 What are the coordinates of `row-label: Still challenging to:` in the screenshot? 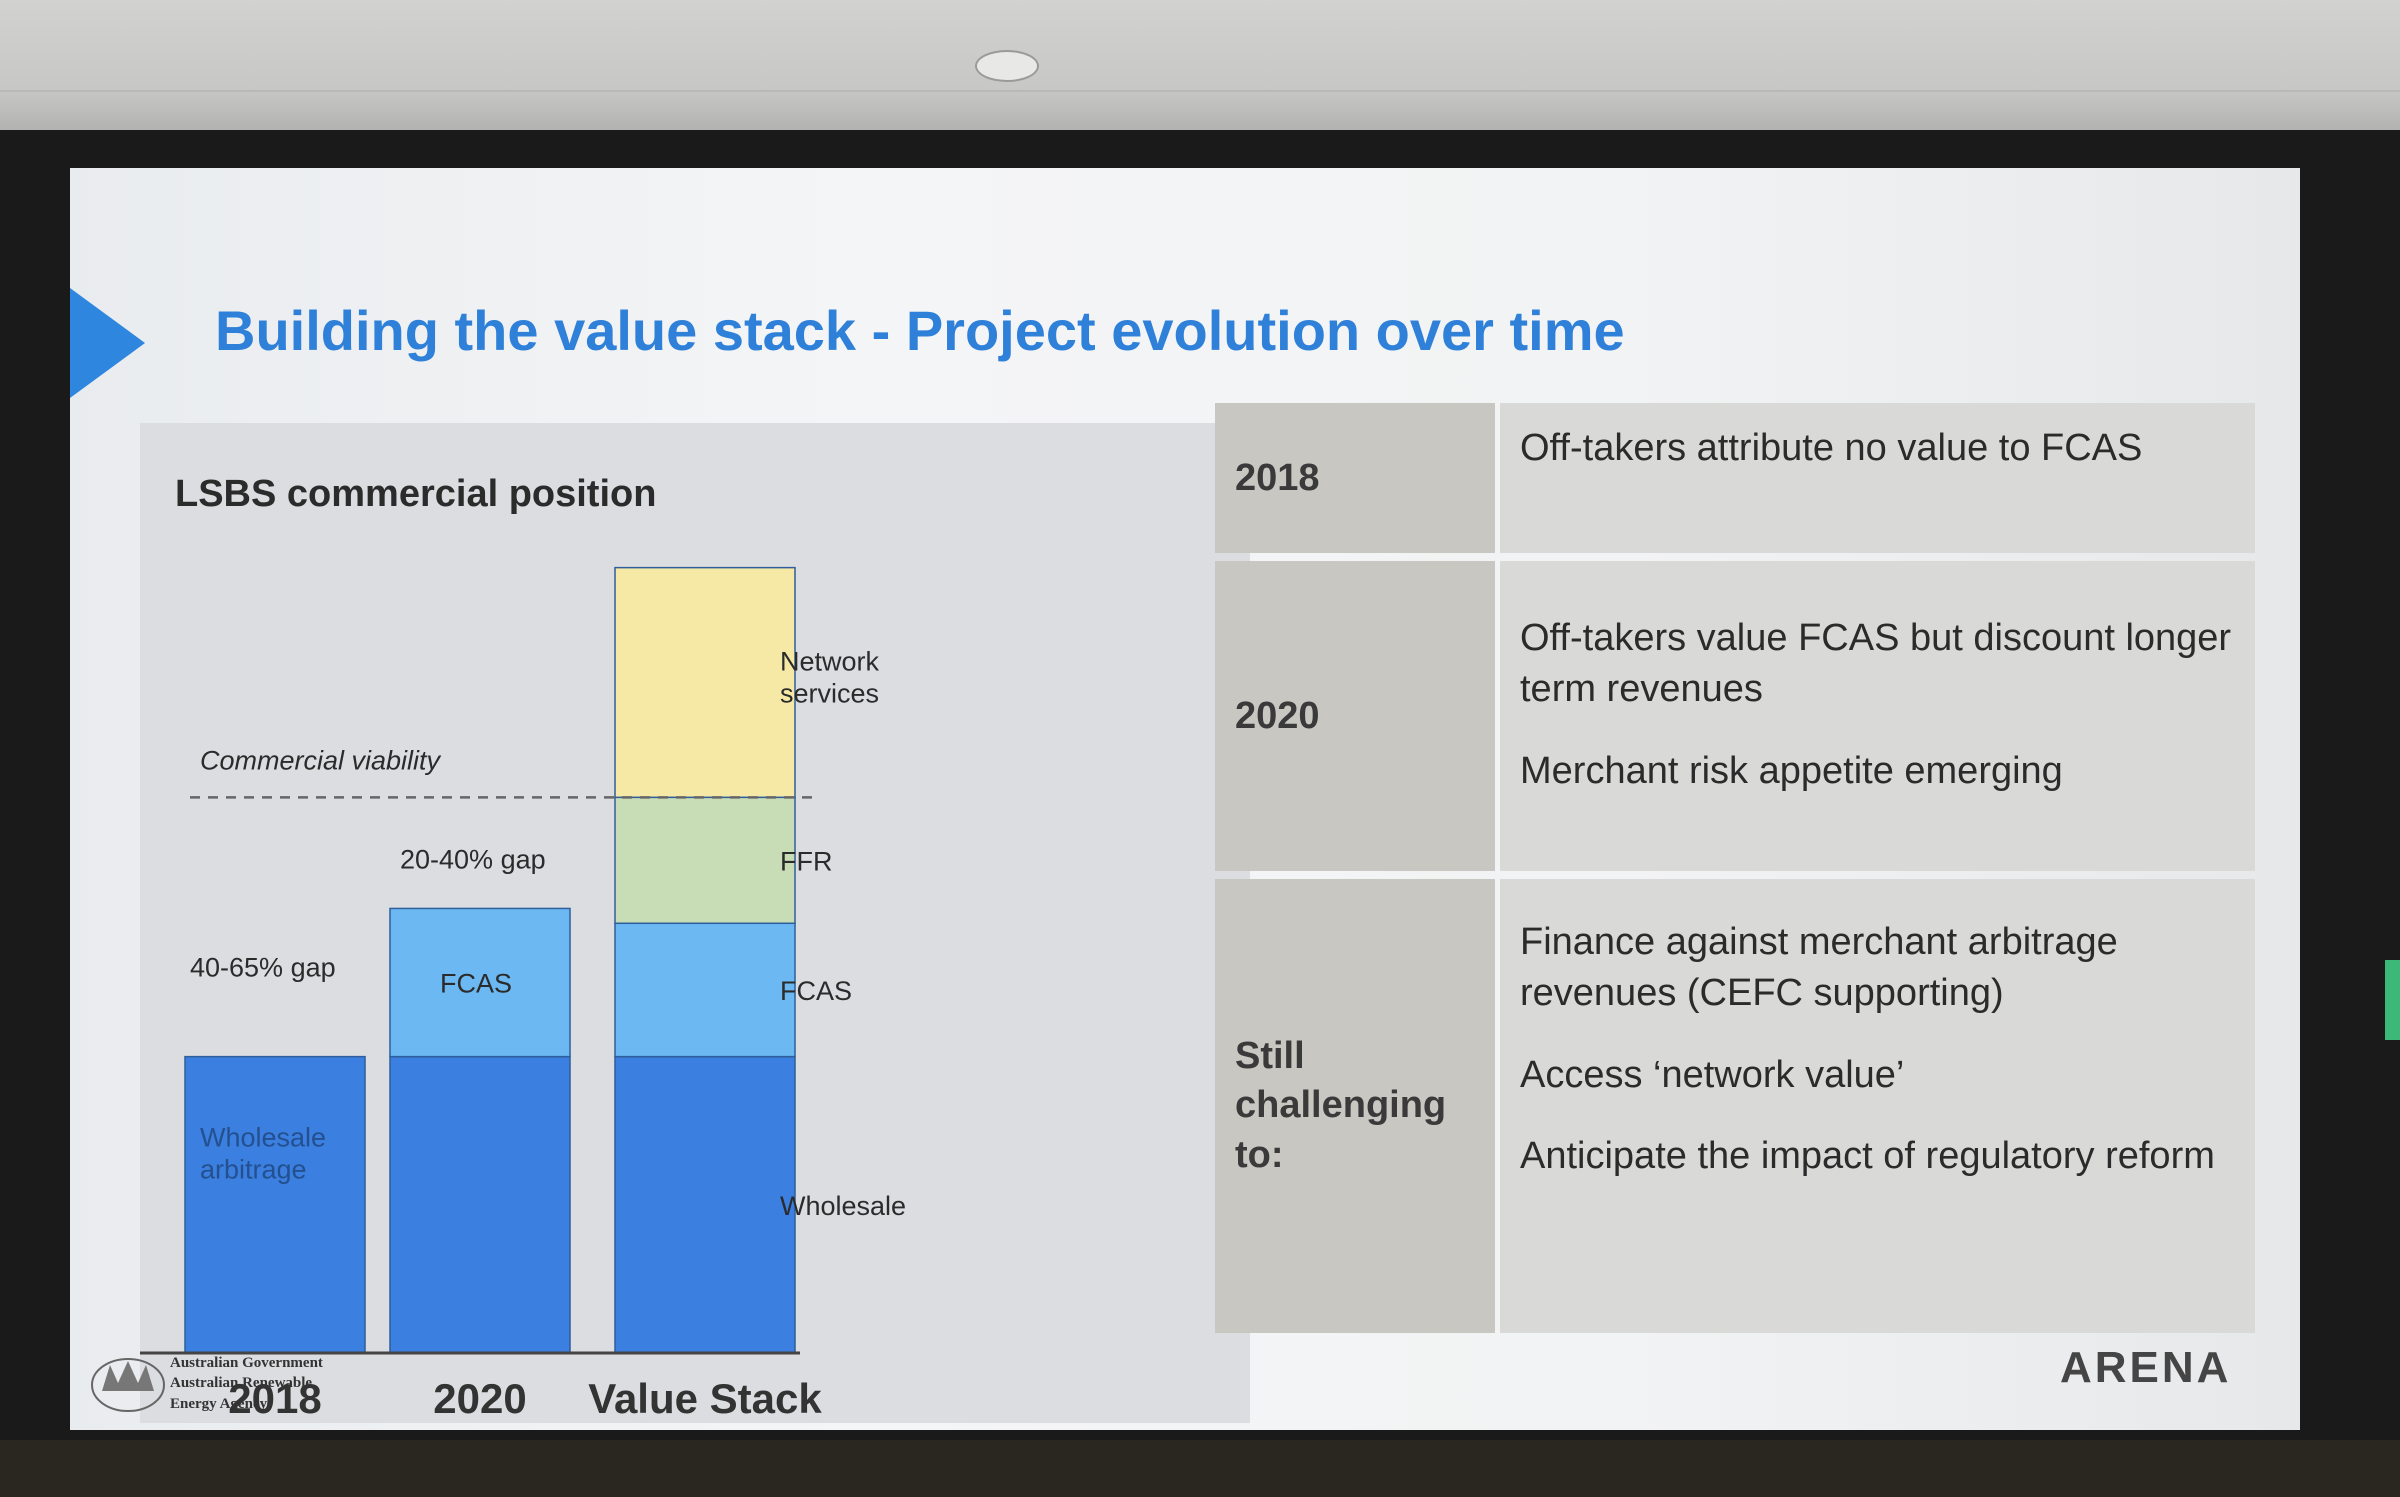 It's located at (1355, 1106).